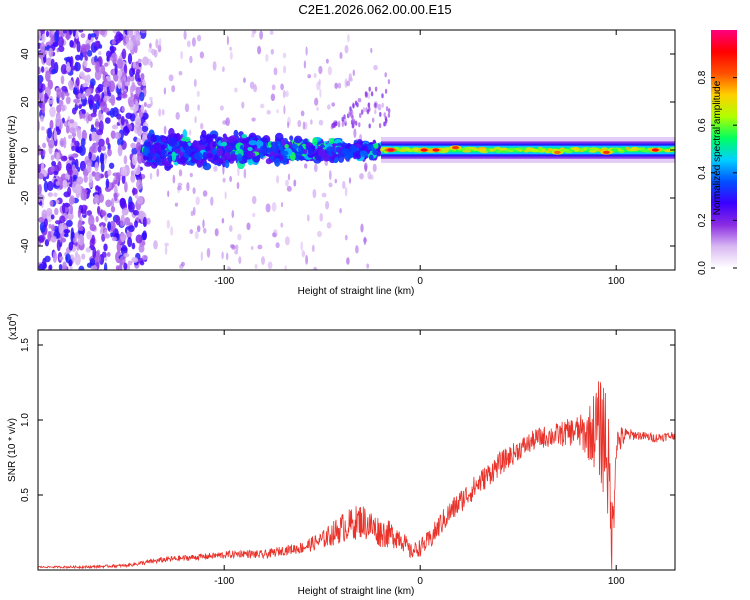 This screenshot has height=600, width=750. I want to click on y-tick-label: 1.5, so click(25, 345).